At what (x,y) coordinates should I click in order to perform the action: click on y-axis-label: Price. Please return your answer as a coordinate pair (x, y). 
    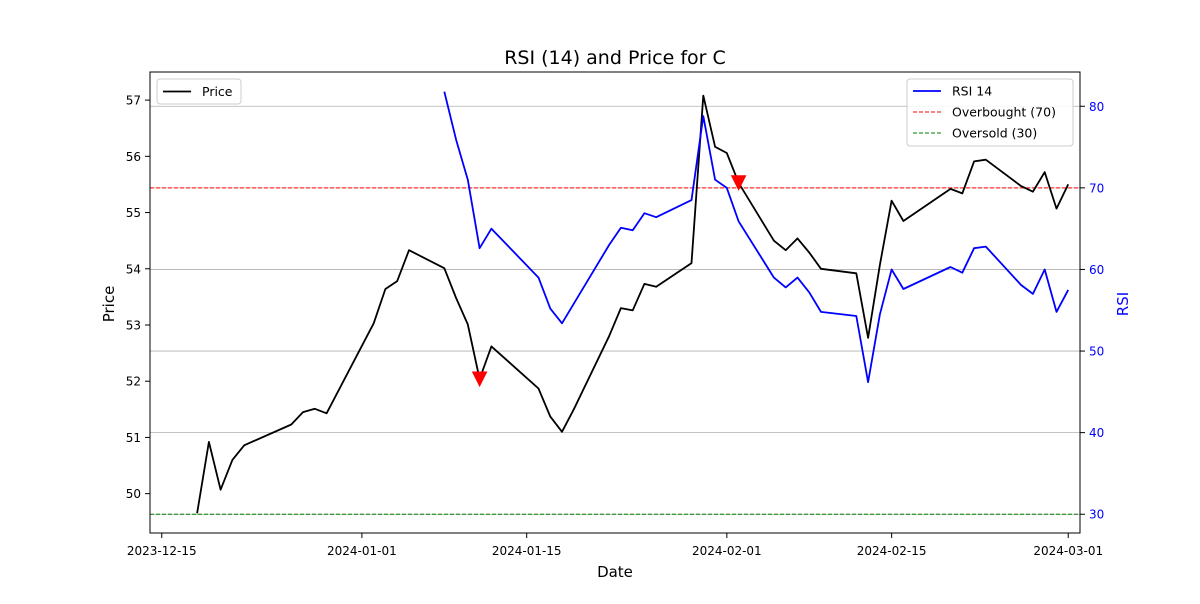
    Looking at the image, I should click on (109, 304).